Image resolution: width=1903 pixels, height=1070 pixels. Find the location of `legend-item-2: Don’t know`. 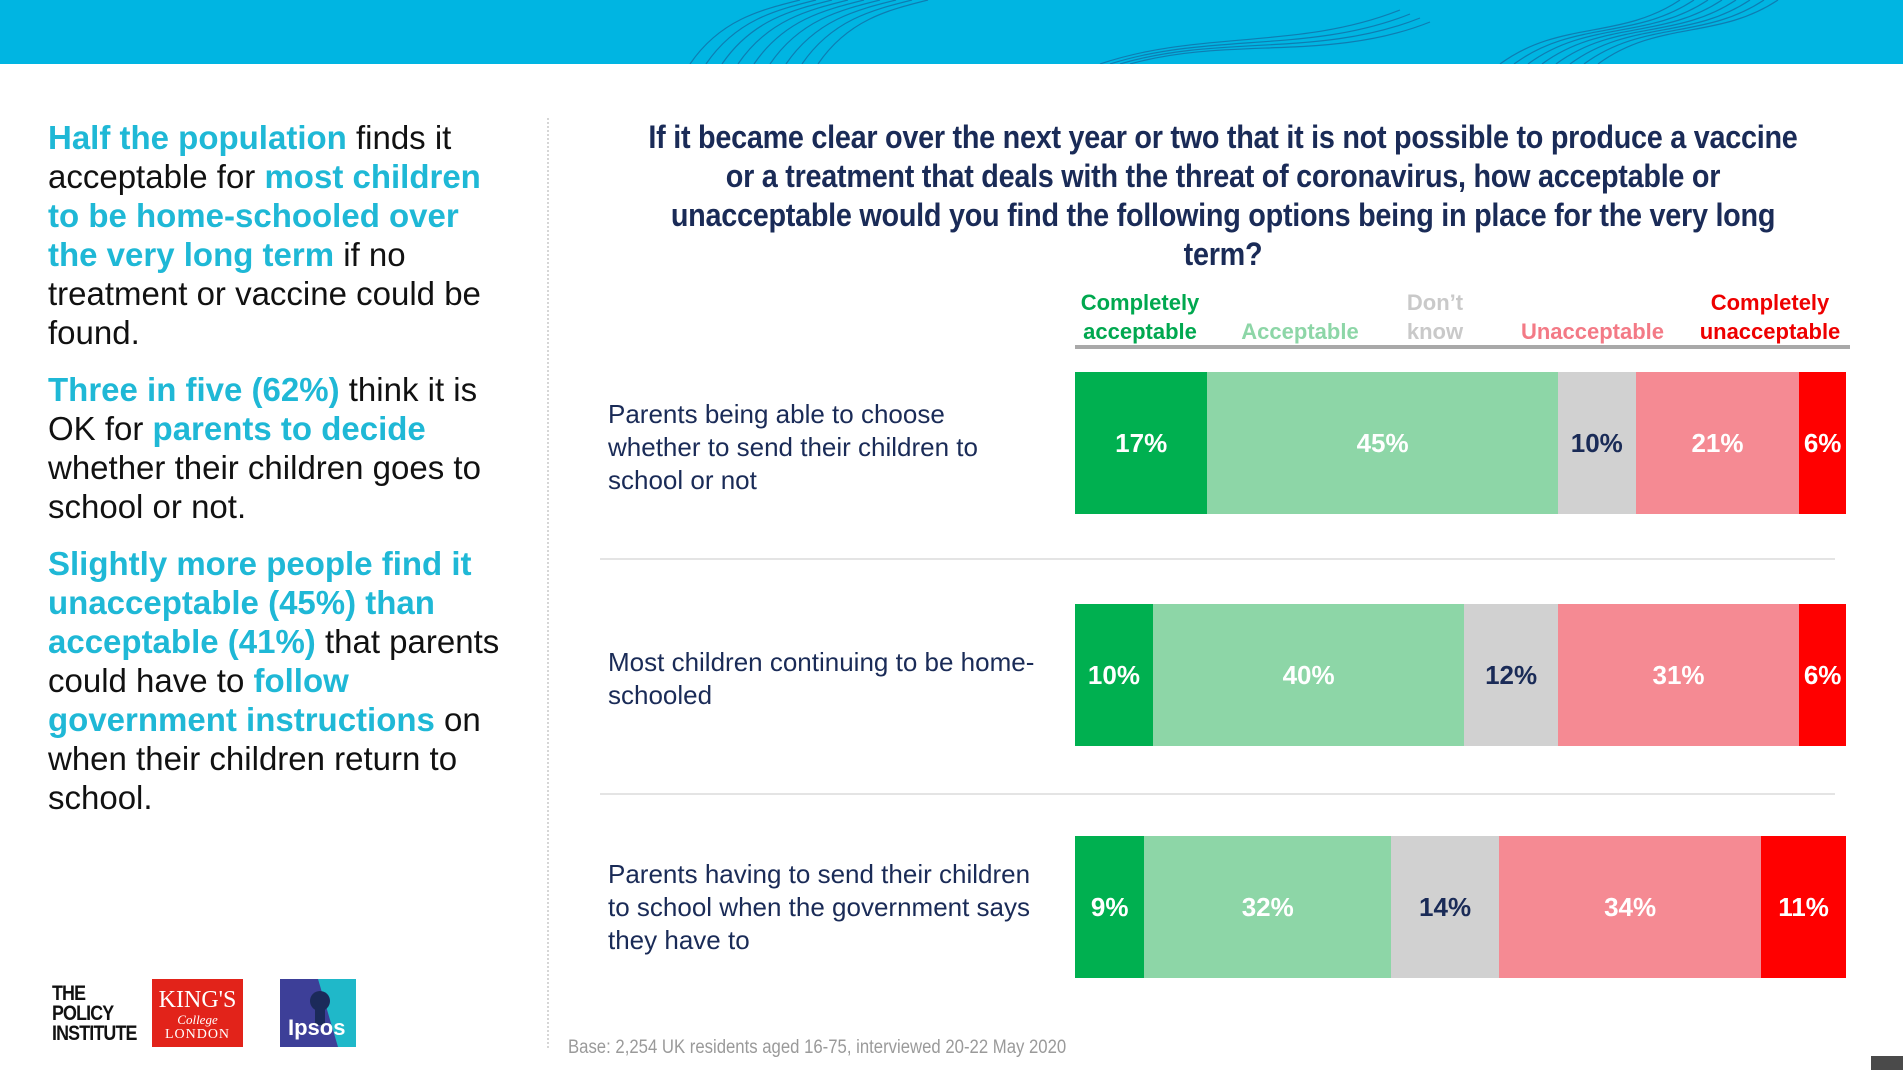

legend-item-2: Don’t know is located at coordinates (1435, 316).